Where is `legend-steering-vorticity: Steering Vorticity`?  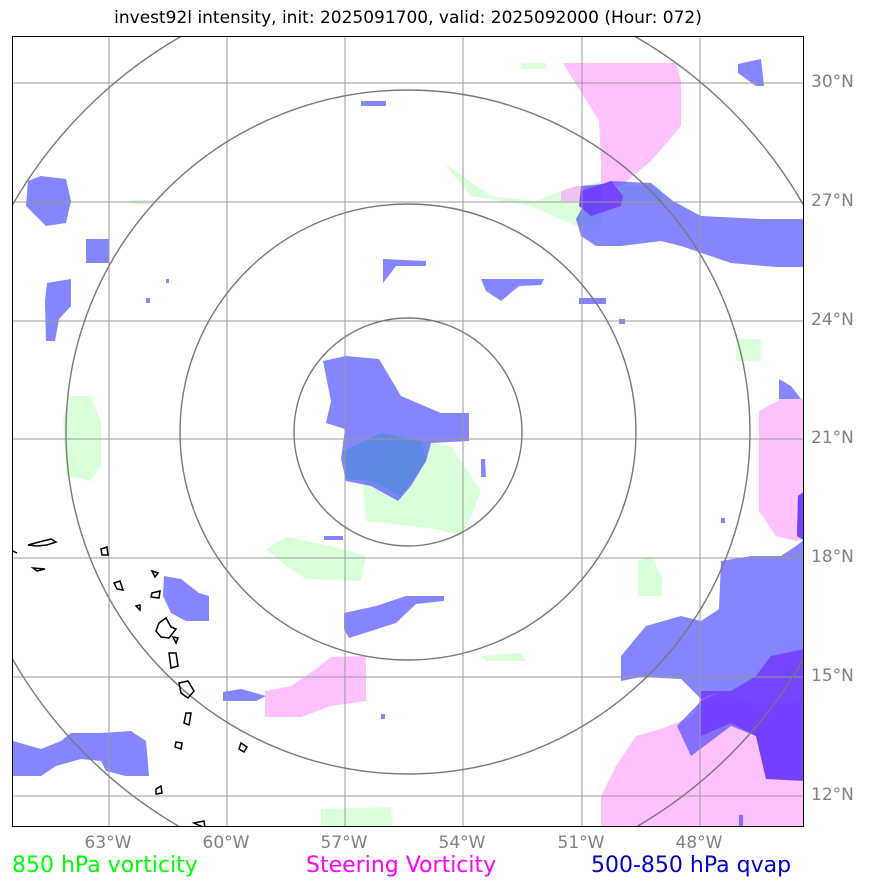 legend-steering-vorticity: Steering Vorticity is located at coordinates (401, 865).